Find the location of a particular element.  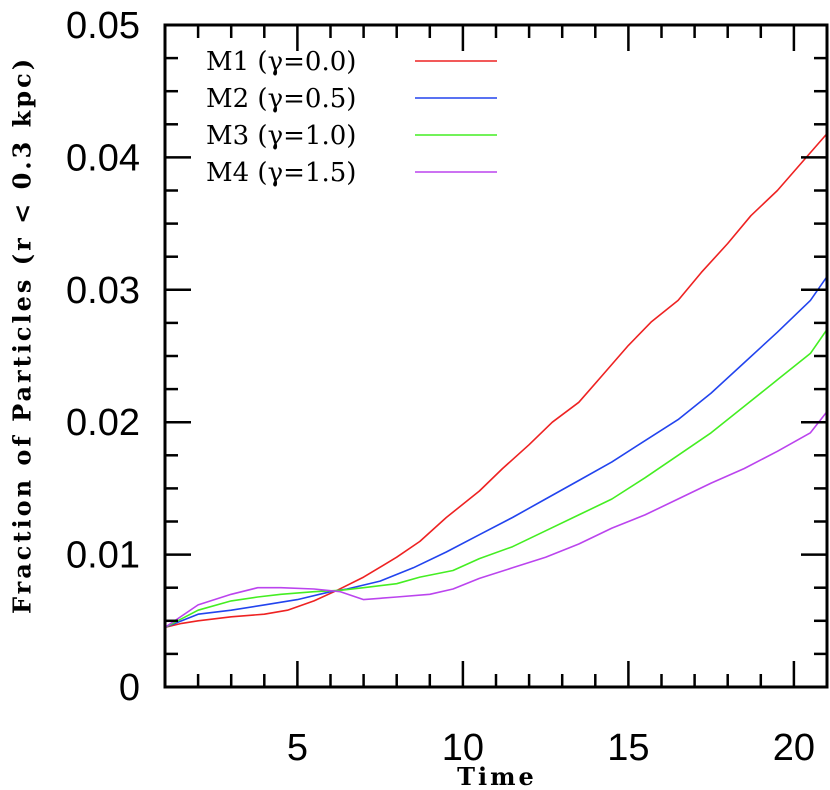

y-tick-label: 0.01 is located at coordinates (103, 556).